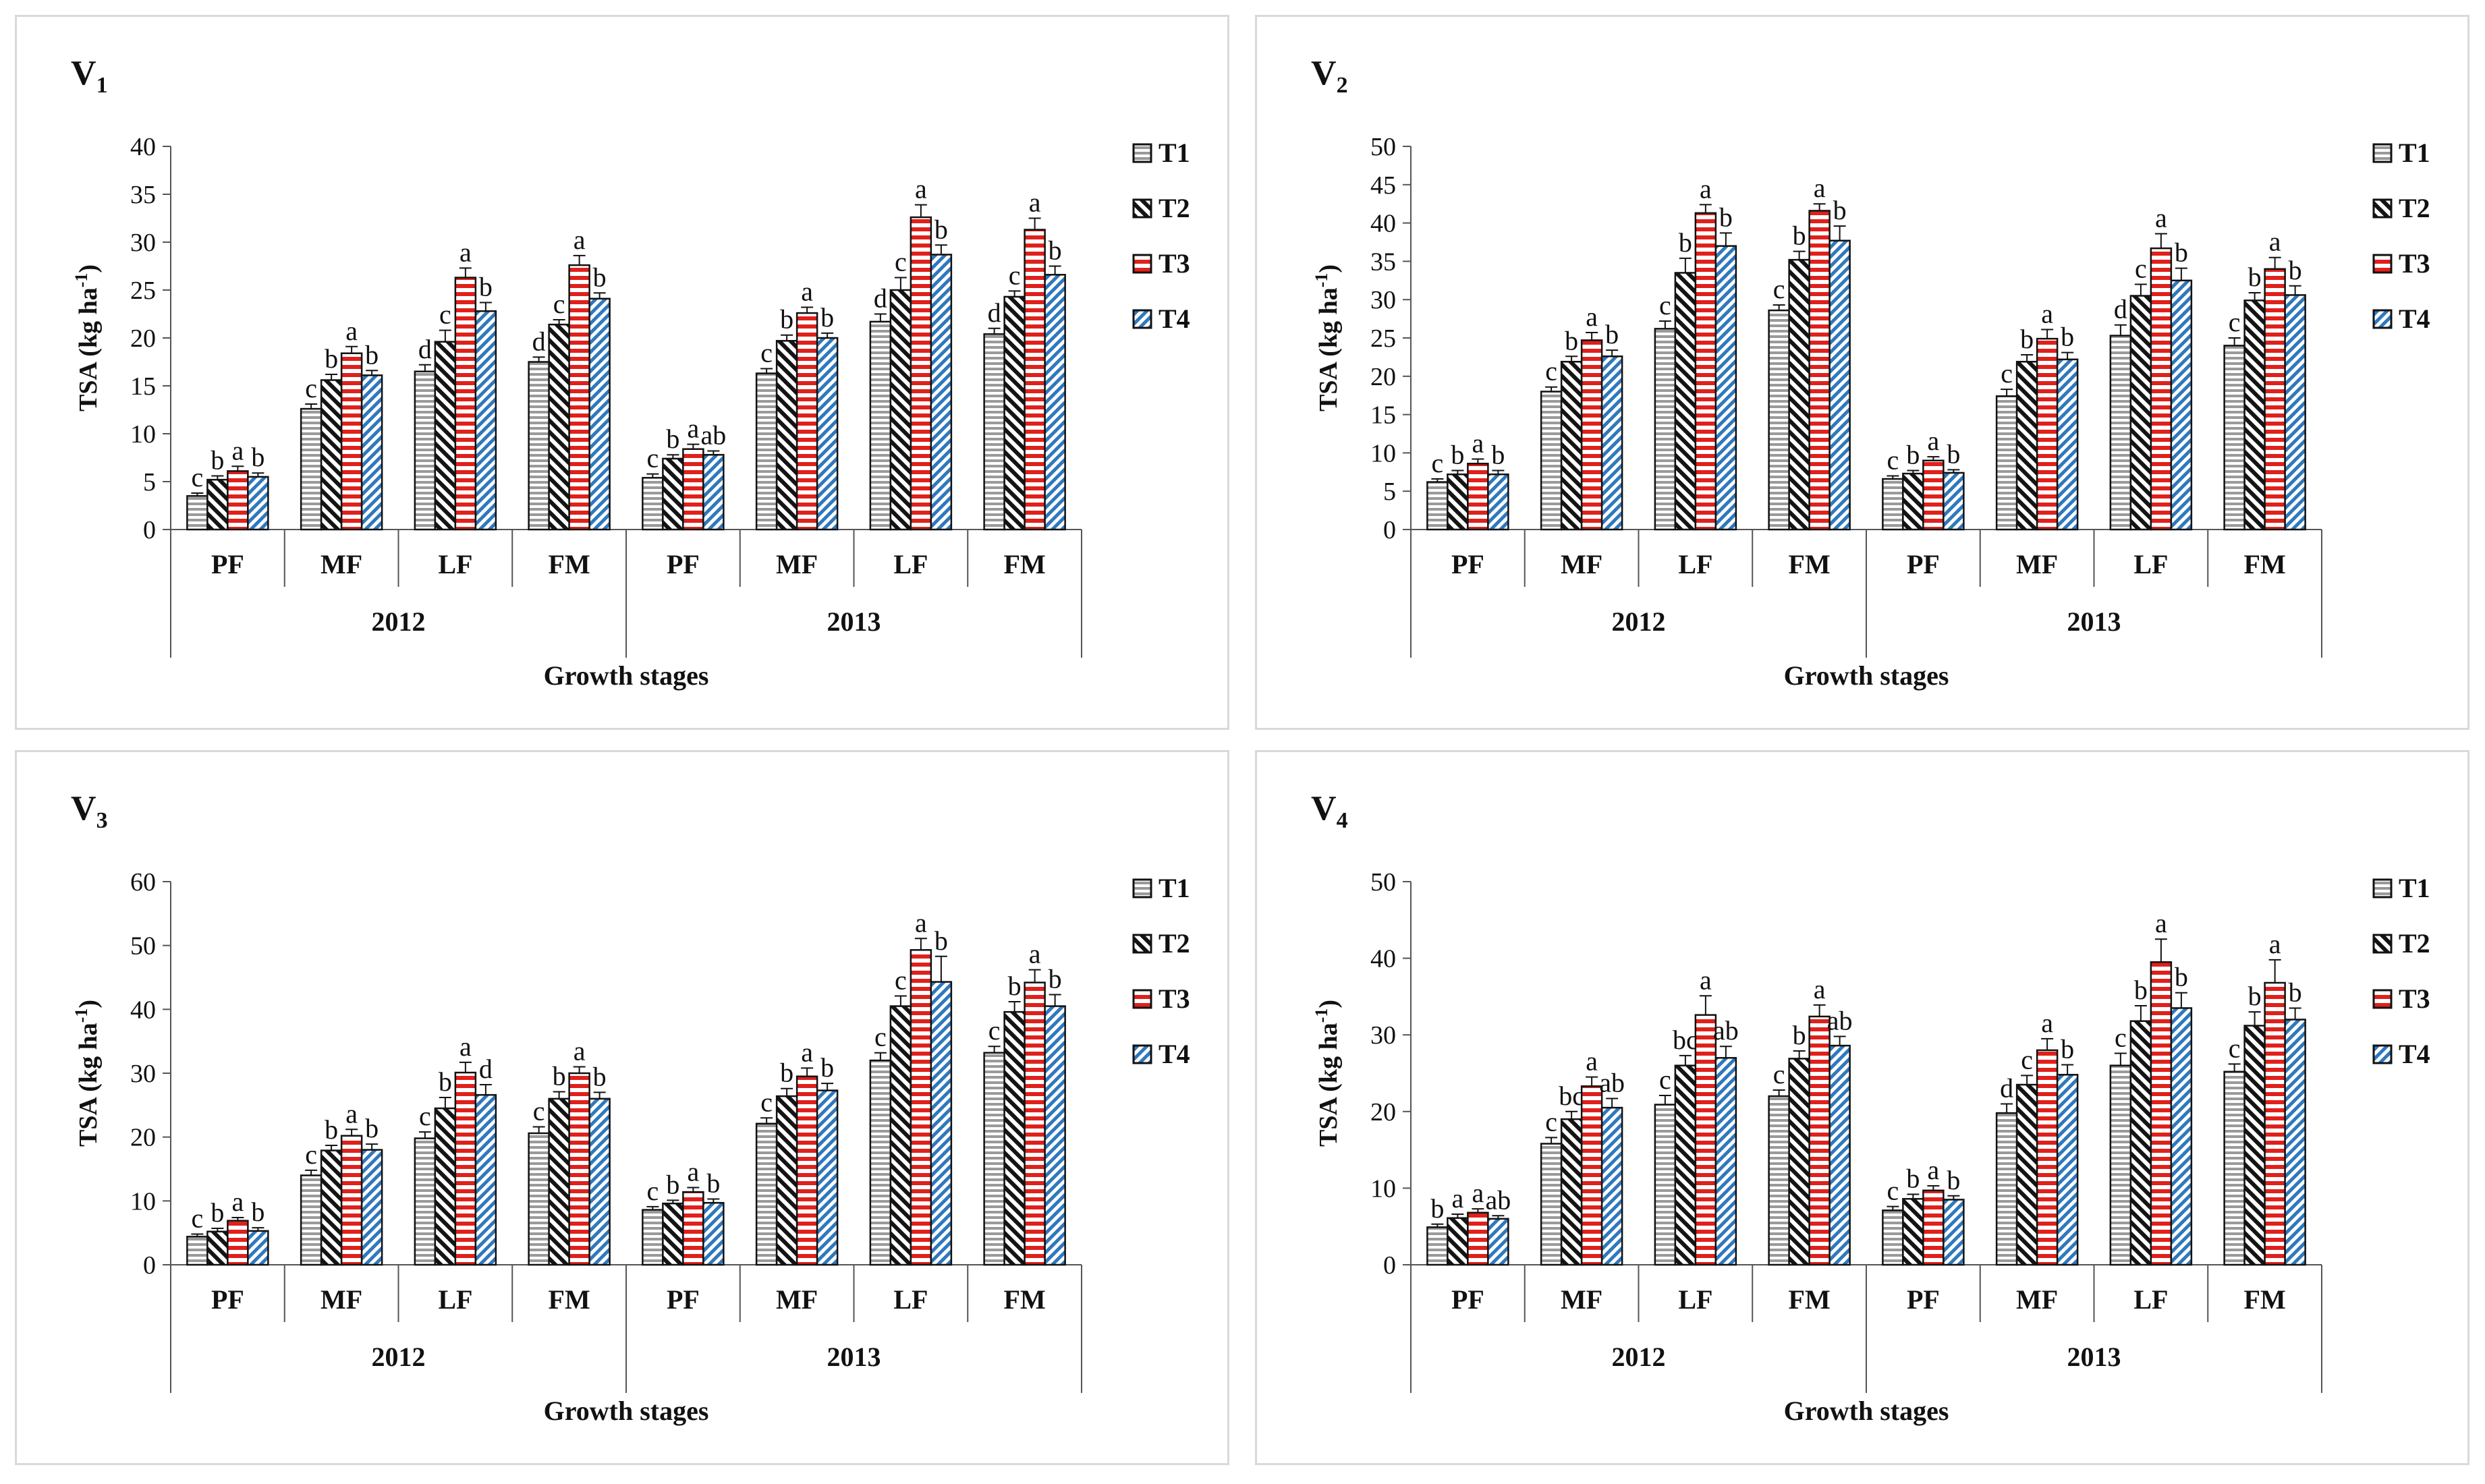 This screenshot has width=2485, height=1484. Describe the element at coordinates (1142, 888) in the screenshot. I see `legend-swatch-t1` at that location.